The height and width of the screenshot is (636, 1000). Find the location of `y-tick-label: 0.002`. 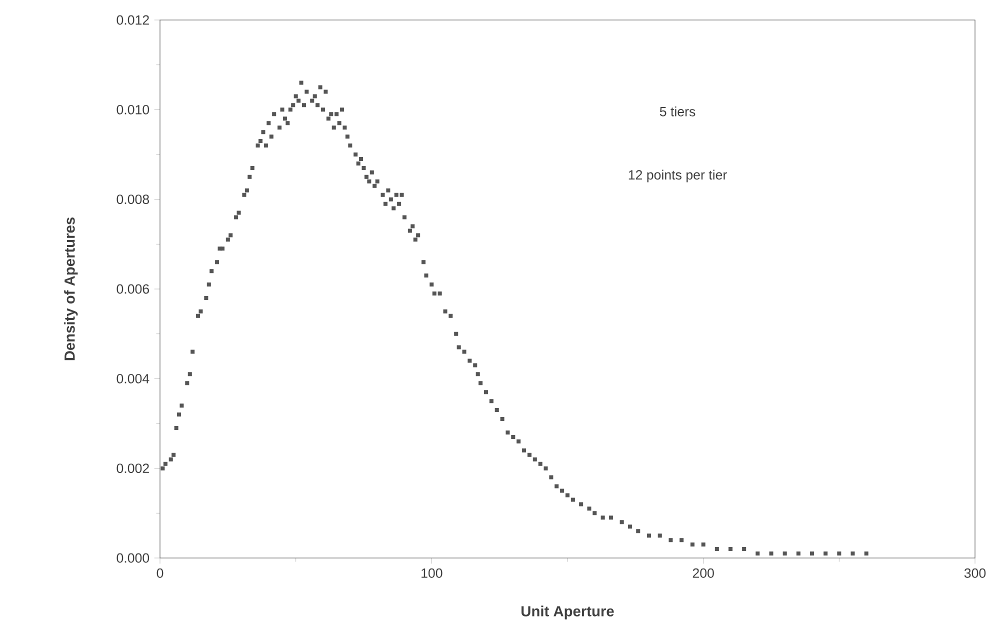

y-tick-label: 0.002 is located at coordinates (132, 469).